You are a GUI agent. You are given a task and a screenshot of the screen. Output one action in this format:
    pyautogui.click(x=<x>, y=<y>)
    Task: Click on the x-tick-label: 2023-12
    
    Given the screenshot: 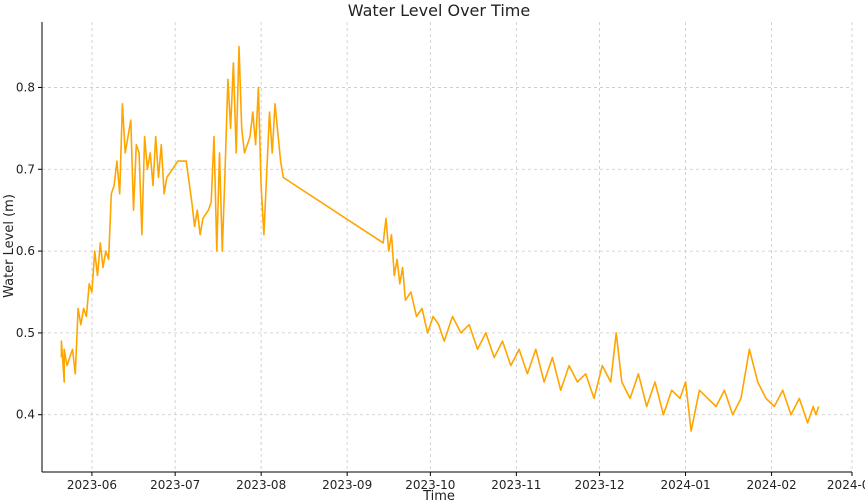 What is the action you would take?
    pyautogui.click(x=599, y=485)
    